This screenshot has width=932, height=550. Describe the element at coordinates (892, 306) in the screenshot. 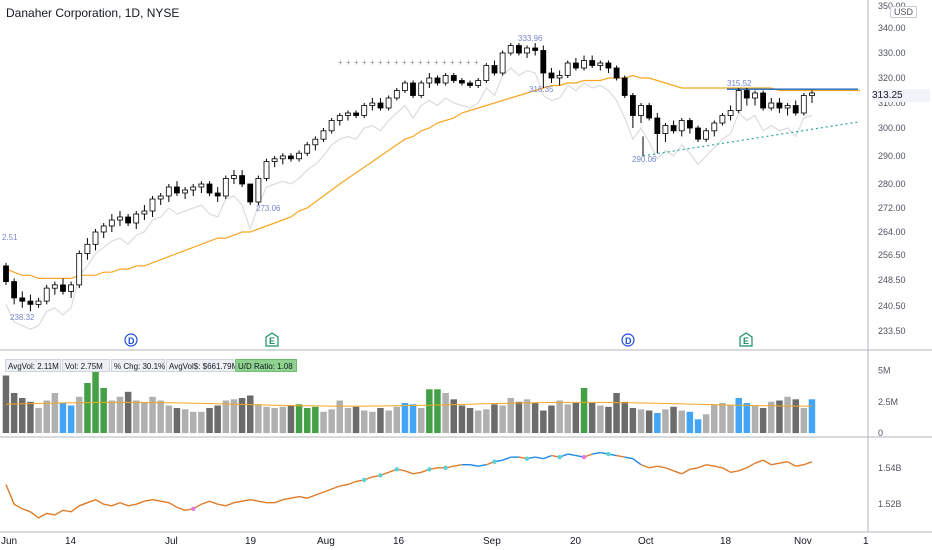

I see `price-axis-label: 240.50` at that location.